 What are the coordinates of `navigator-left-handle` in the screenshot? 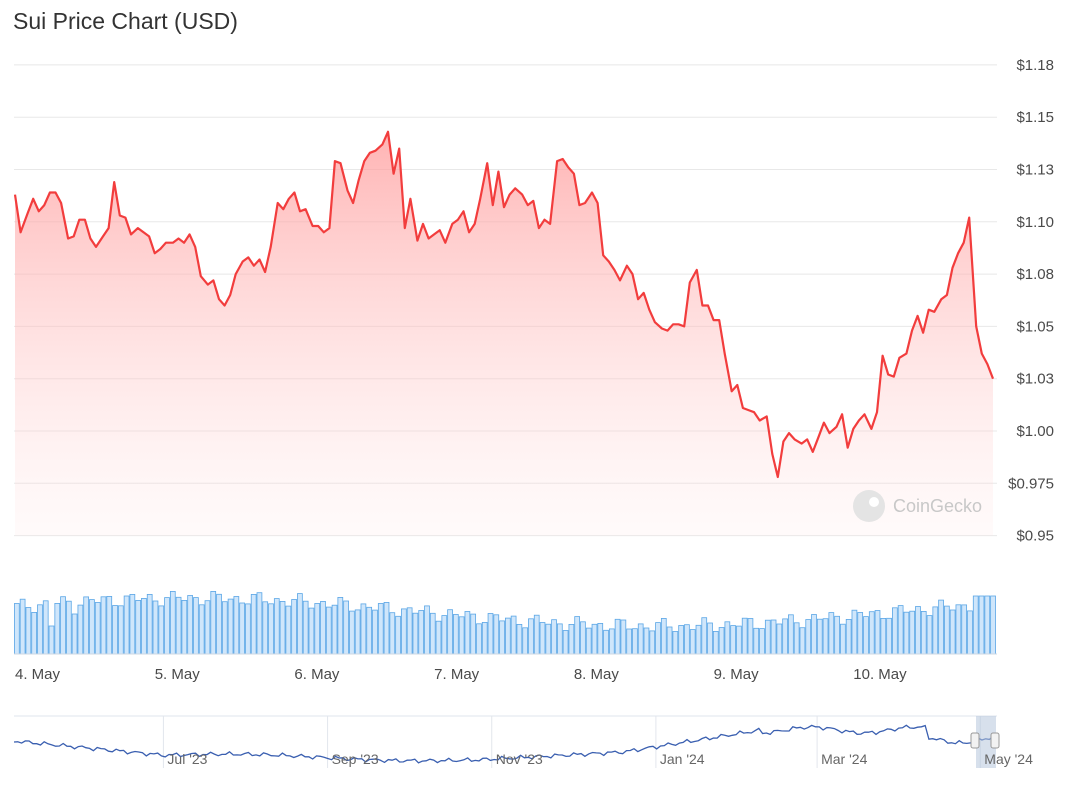 It's located at (975, 740).